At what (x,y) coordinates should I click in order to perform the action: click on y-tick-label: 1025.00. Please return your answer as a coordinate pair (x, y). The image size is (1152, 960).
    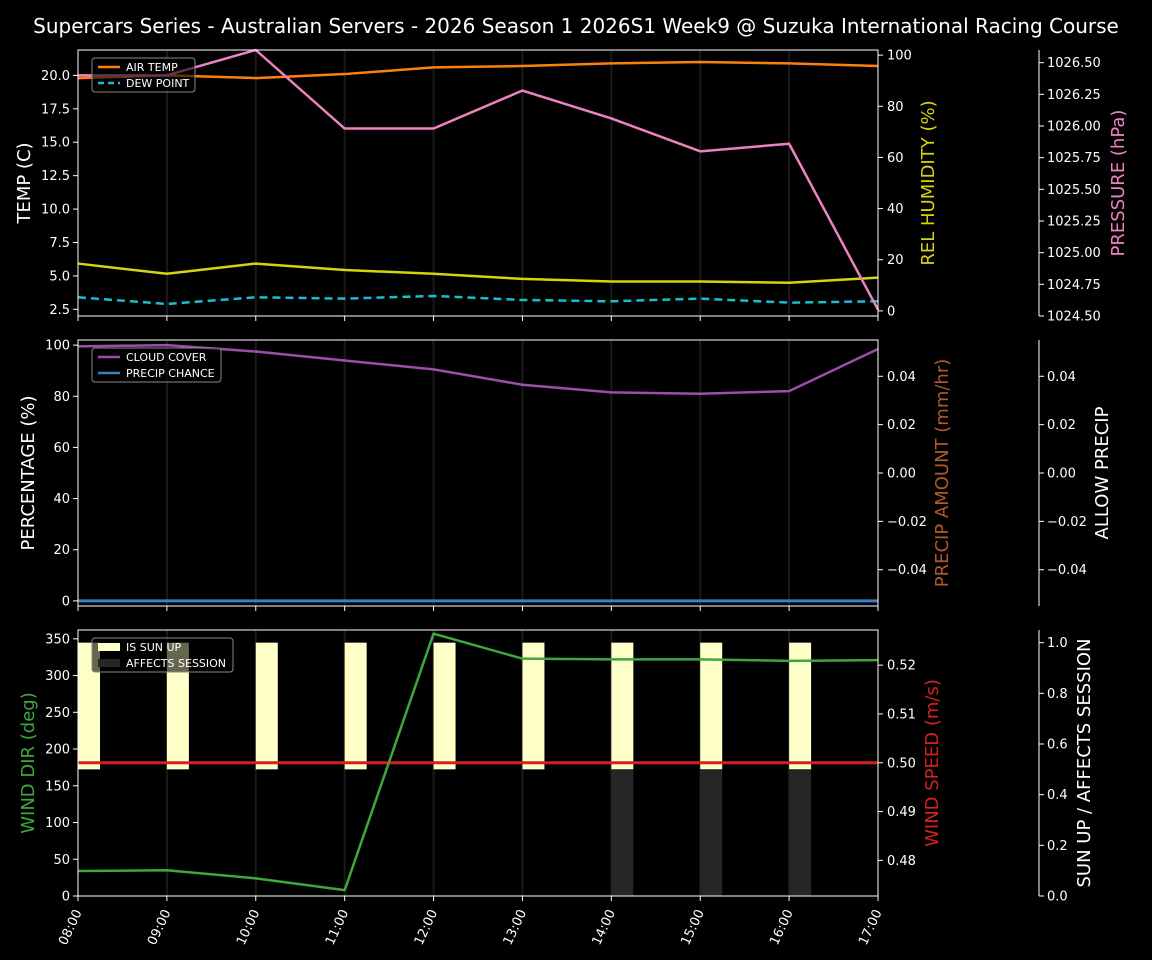
    Looking at the image, I should click on (1074, 253).